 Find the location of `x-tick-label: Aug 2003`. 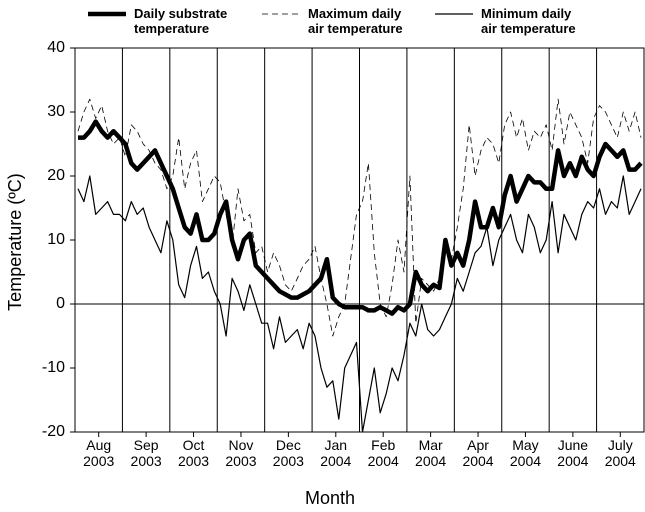

x-tick-label: Aug 2003 is located at coordinates (99, 453).